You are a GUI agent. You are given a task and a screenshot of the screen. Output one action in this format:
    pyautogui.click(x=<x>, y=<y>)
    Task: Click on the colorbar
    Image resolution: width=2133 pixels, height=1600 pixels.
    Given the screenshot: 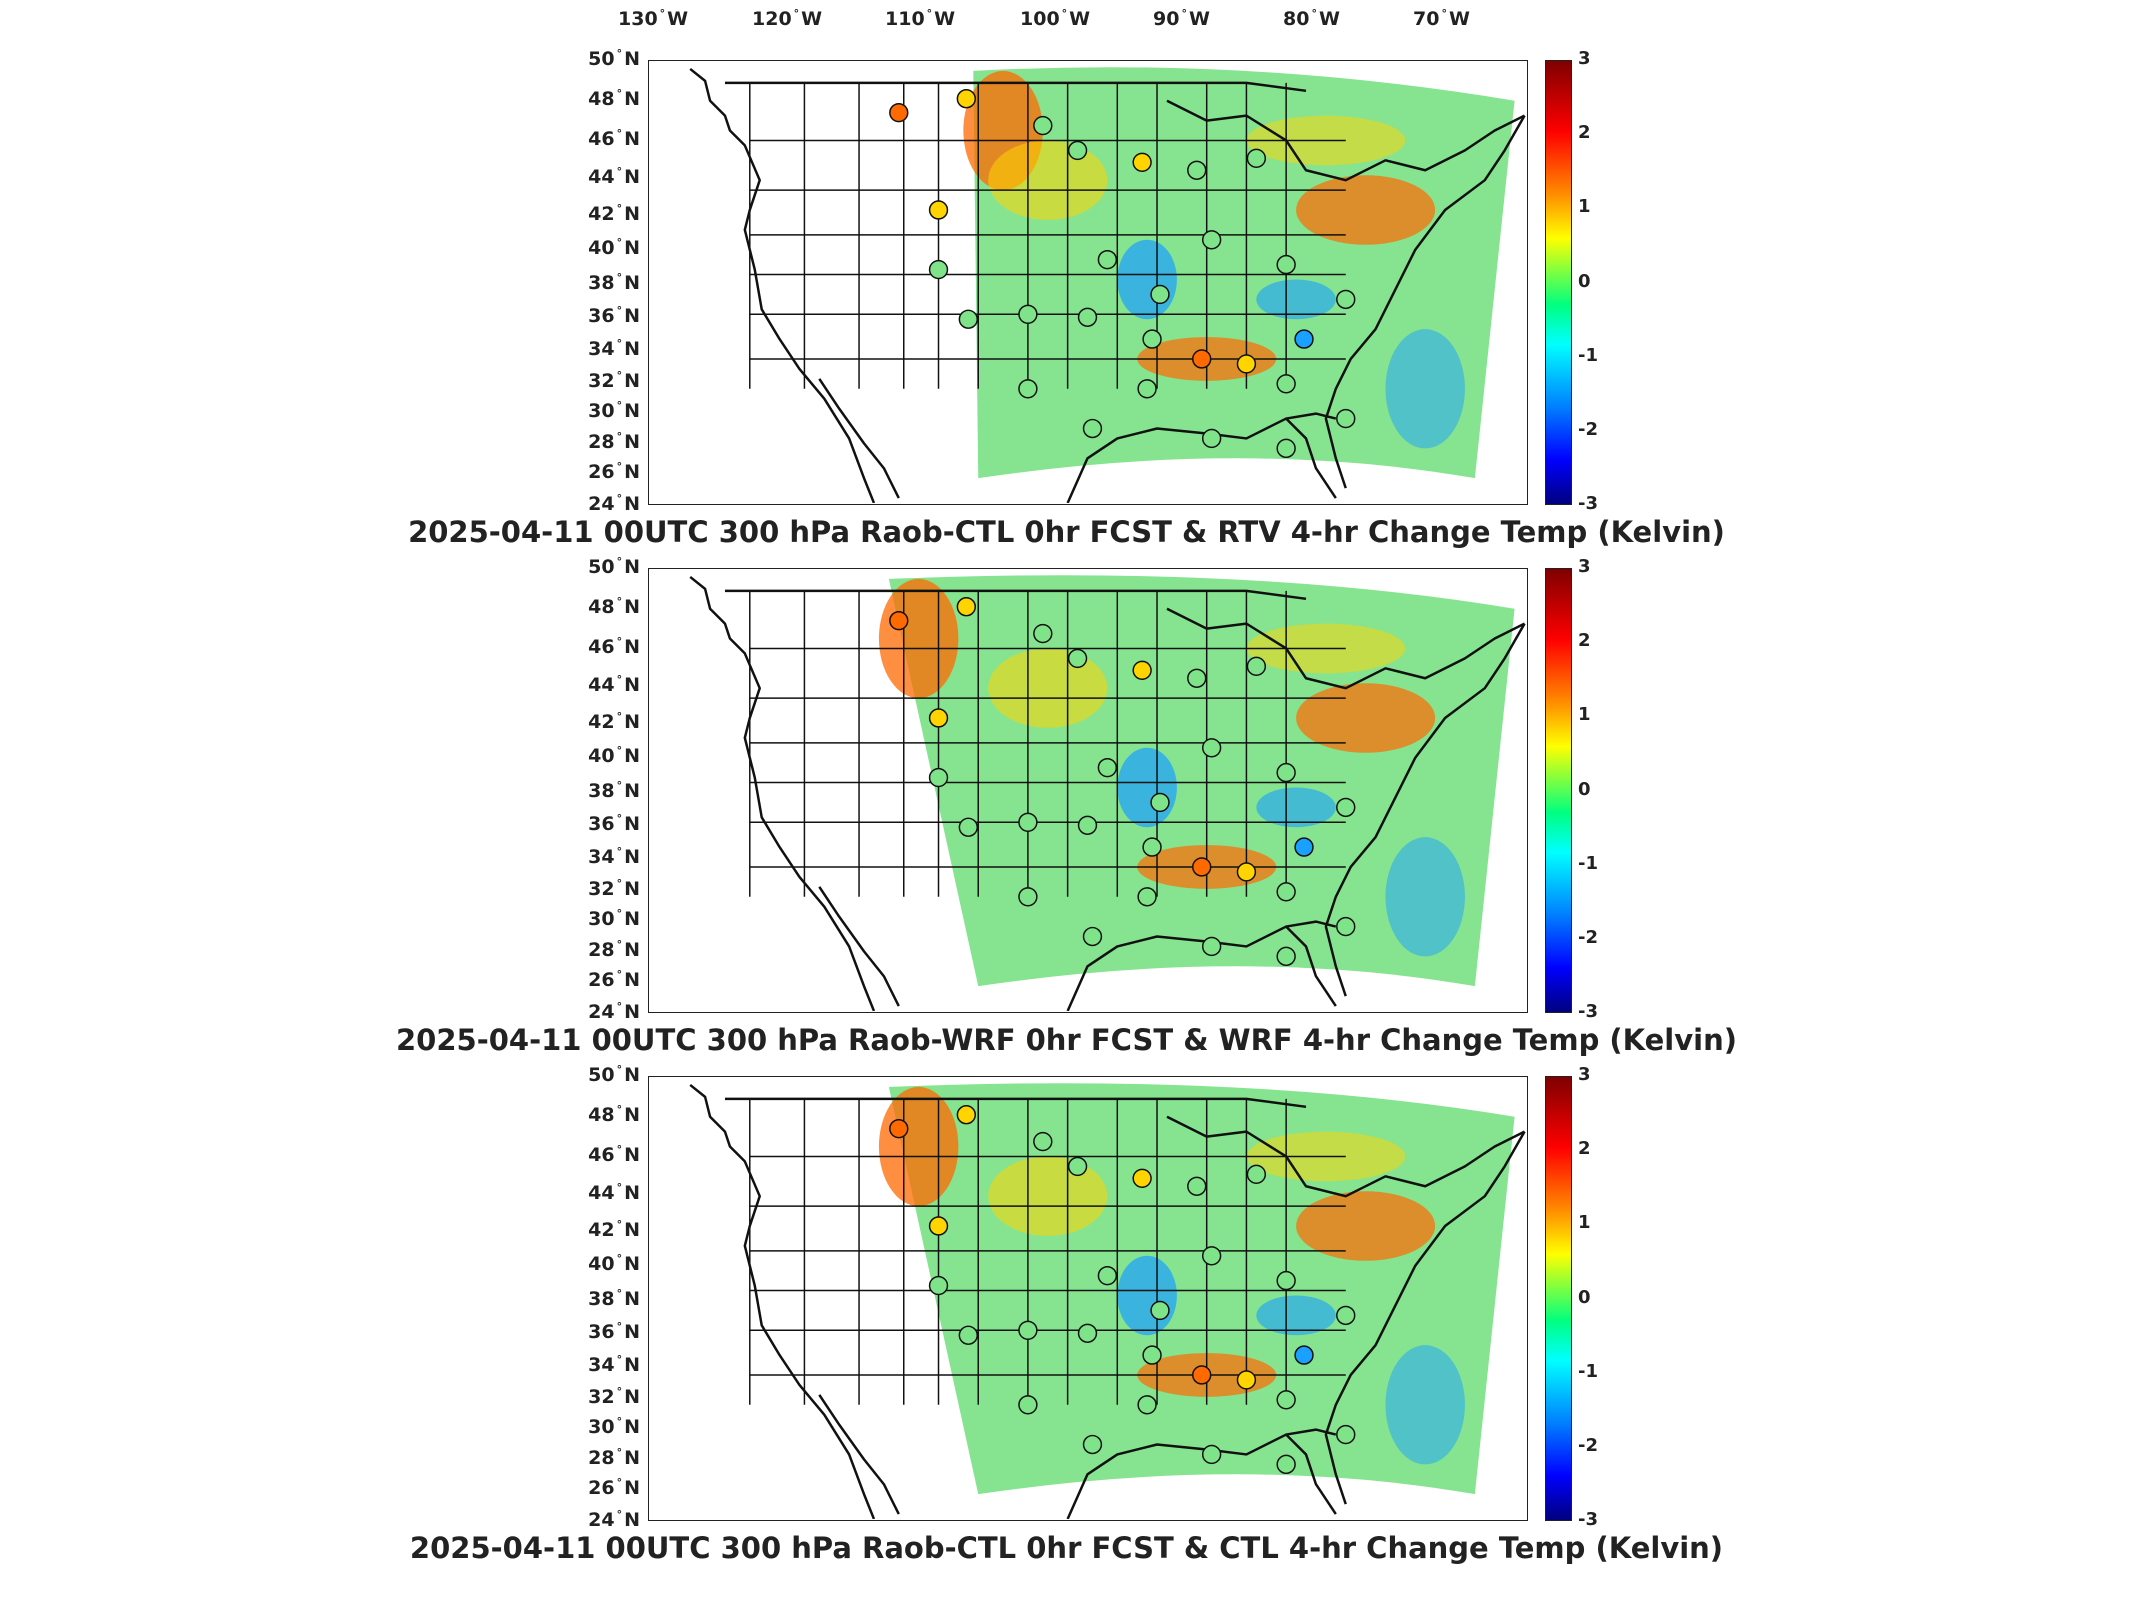 What is the action you would take?
    pyautogui.click(x=1558, y=1298)
    